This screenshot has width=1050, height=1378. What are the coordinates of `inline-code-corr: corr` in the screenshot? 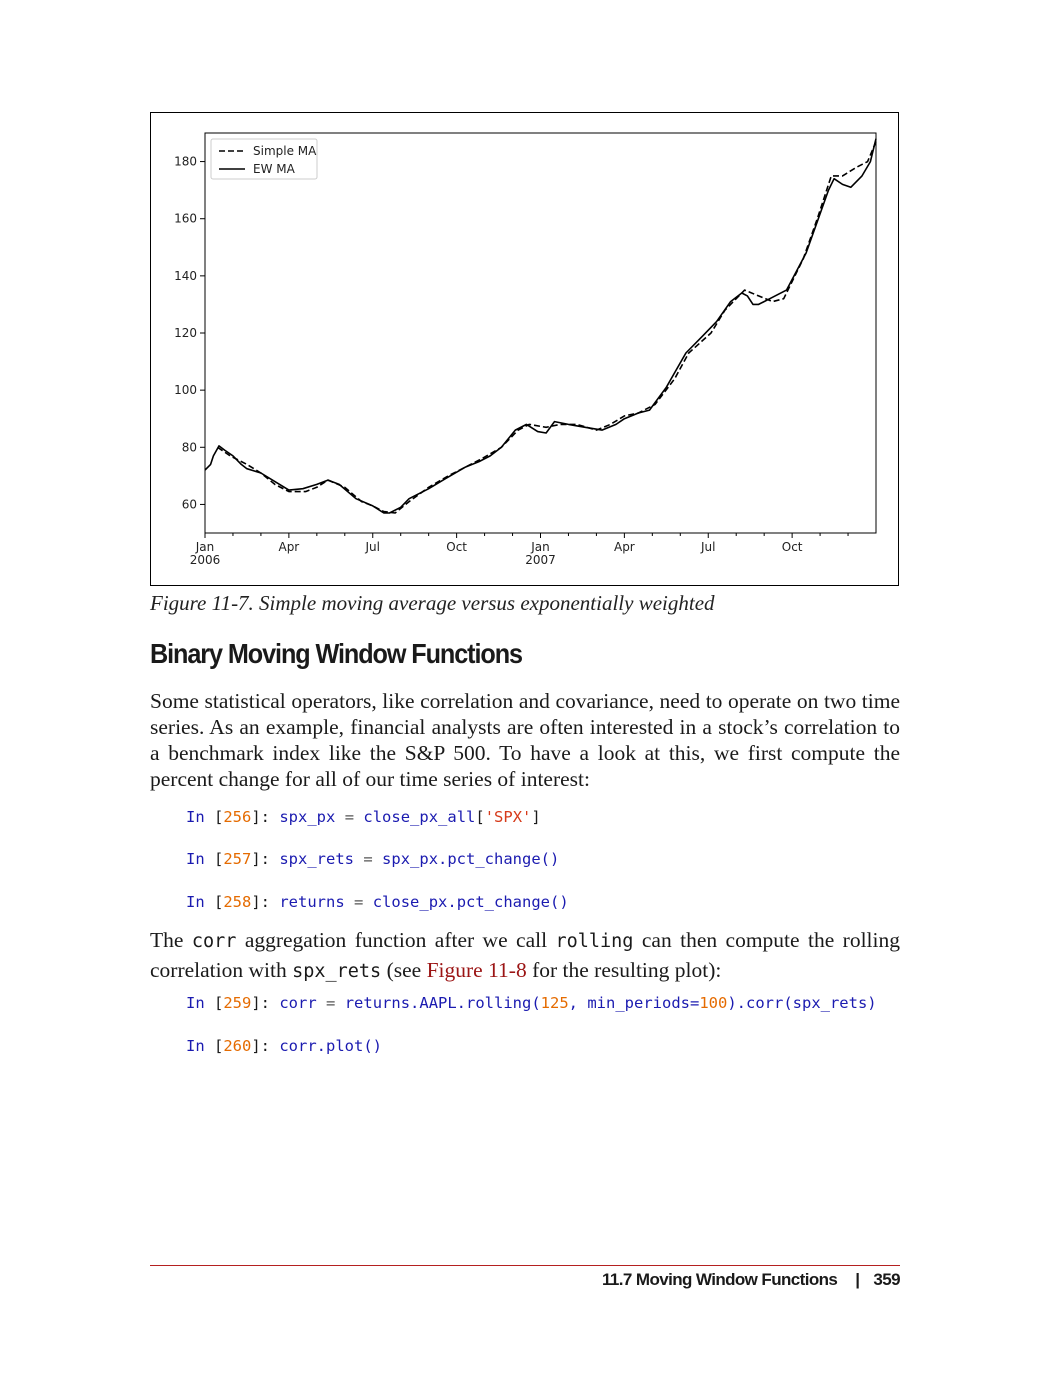 It's located at (214, 941).